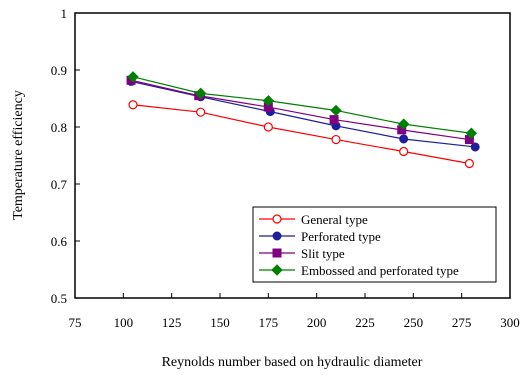 The height and width of the screenshot is (381, 523). Describe the element at coordinates (341, 236) in the screenshot. I see `legend-label: Perforated type` at that location.